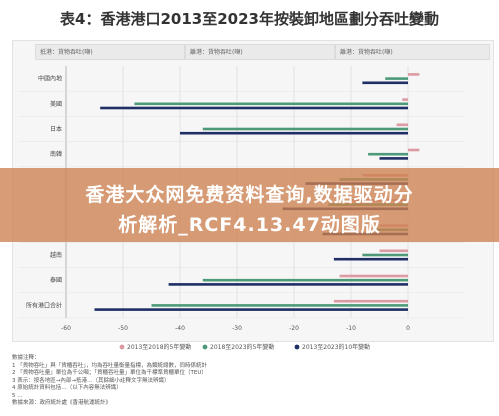 The width and height of the screenshot is (499, 416). What do you see at coordinates (412, 52) in the screenshot?
I see `column-header-3: 離港：貨物吞吐(噸)` at bounding box center [412, 52].